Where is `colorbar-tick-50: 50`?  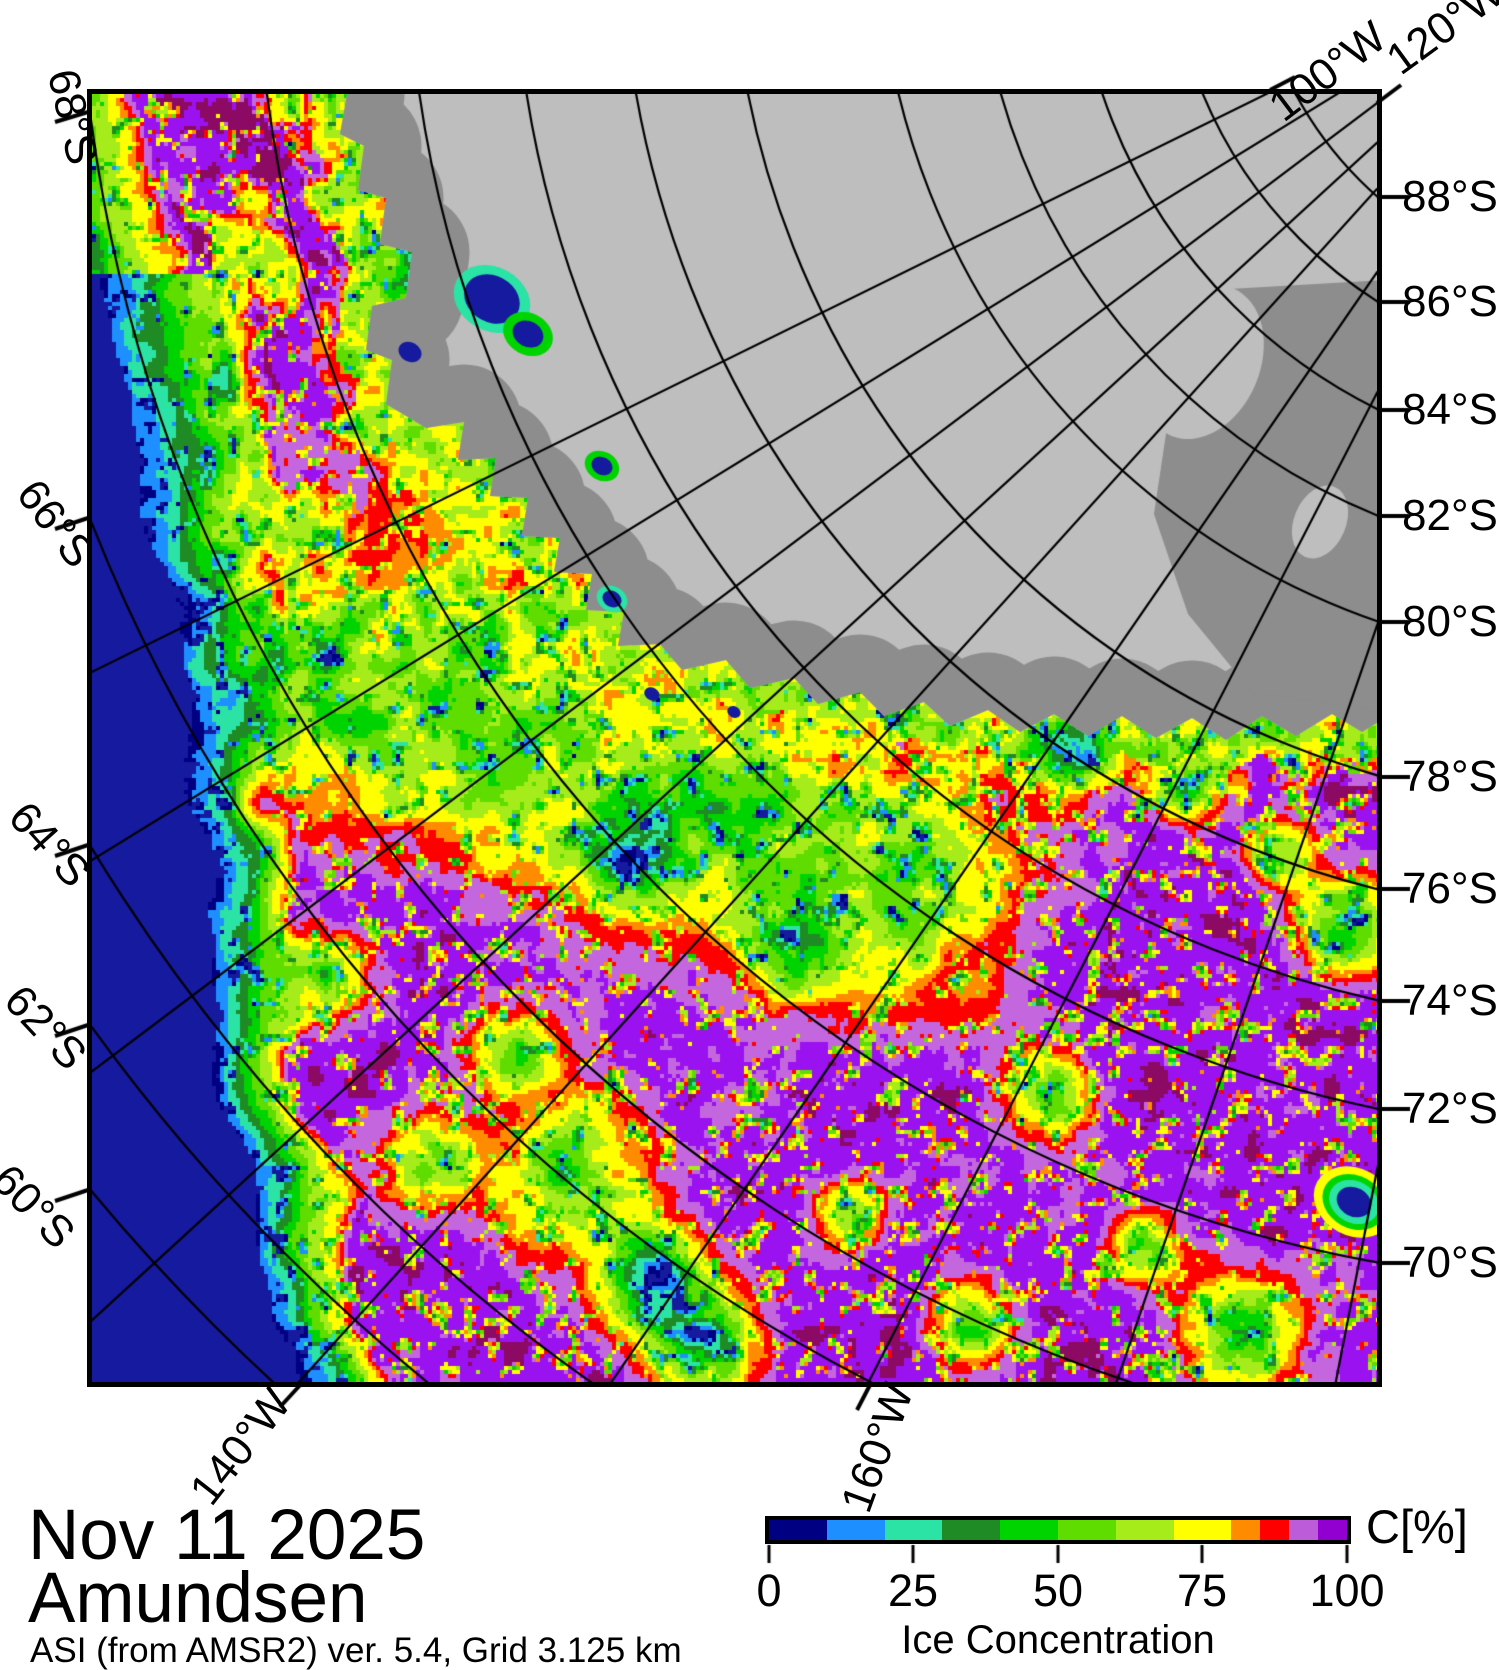
colorbar-tick-50: 50 is located at coordinates (1058, 1590).